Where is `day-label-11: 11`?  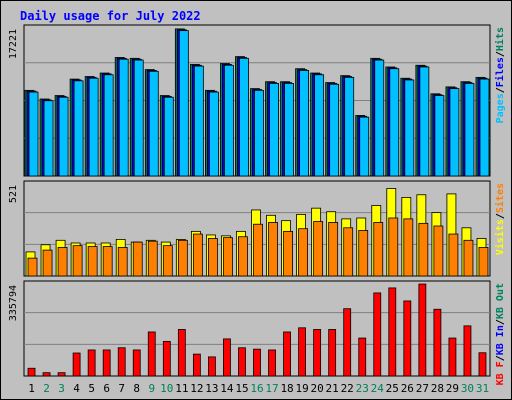 day-label-11: 11 is located at coordinates (181, 388).